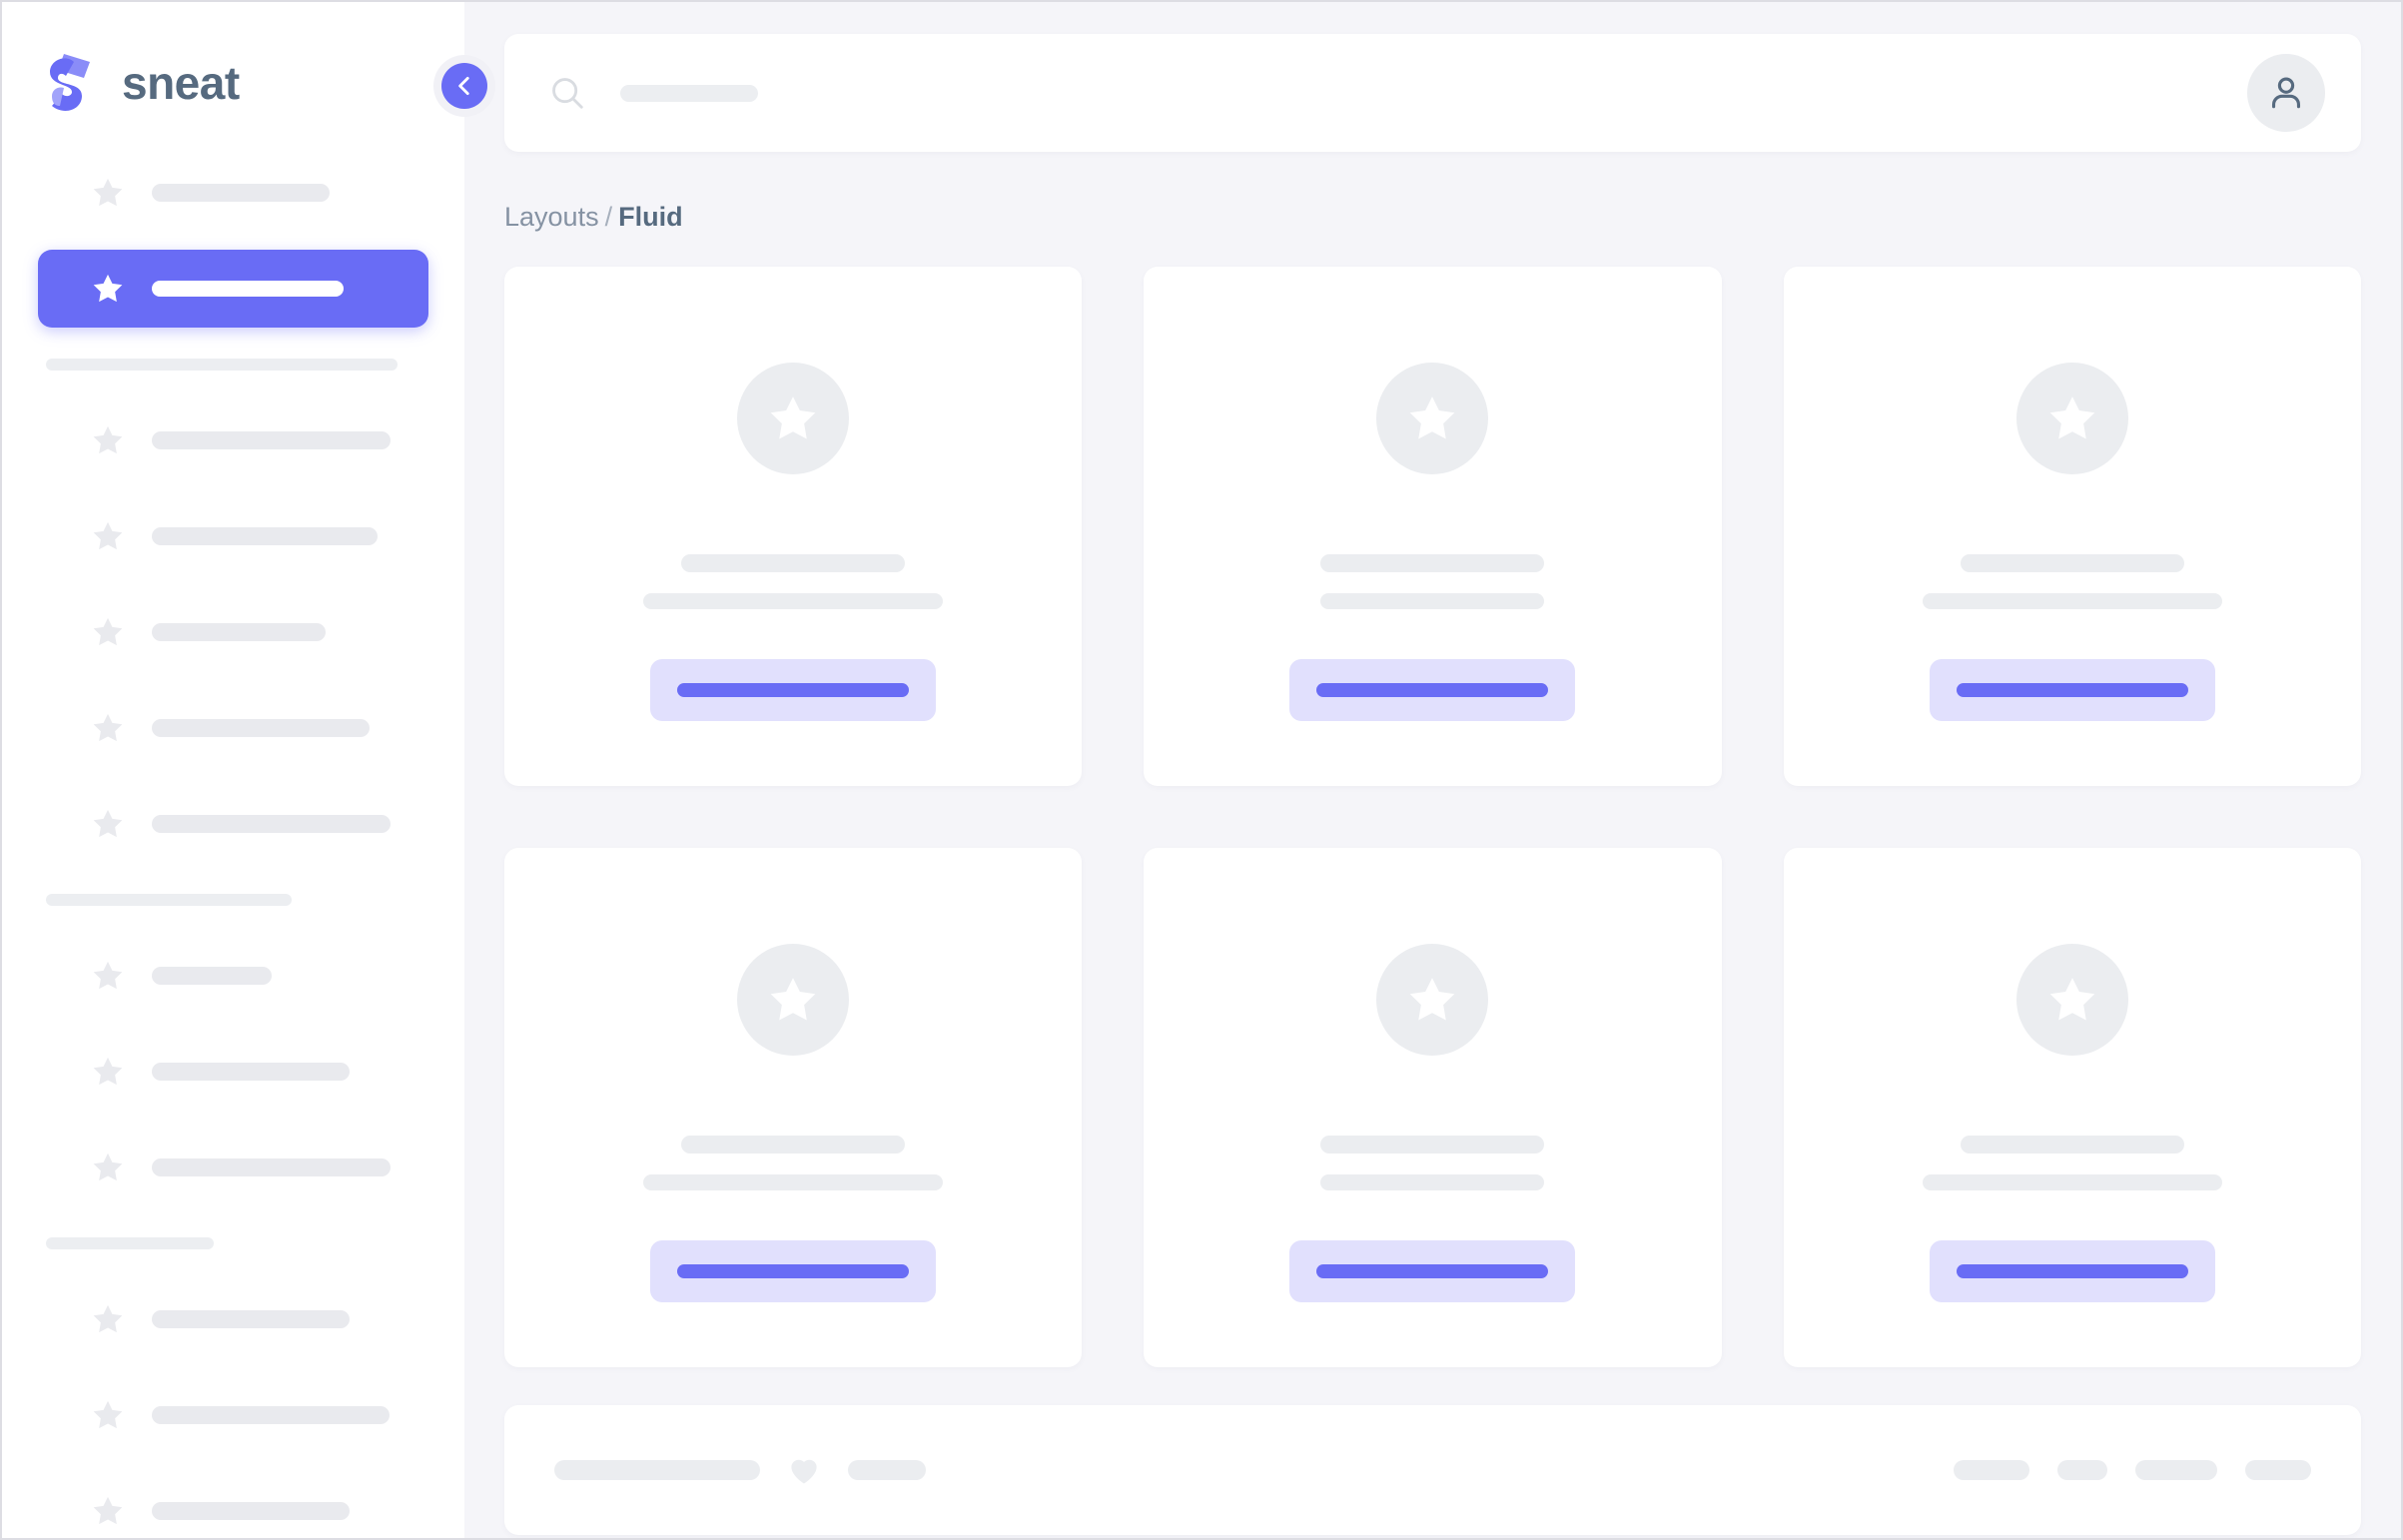 This screenshot has height=1540, width=2403. I want to click on brand: sneat, so click(233, 62).